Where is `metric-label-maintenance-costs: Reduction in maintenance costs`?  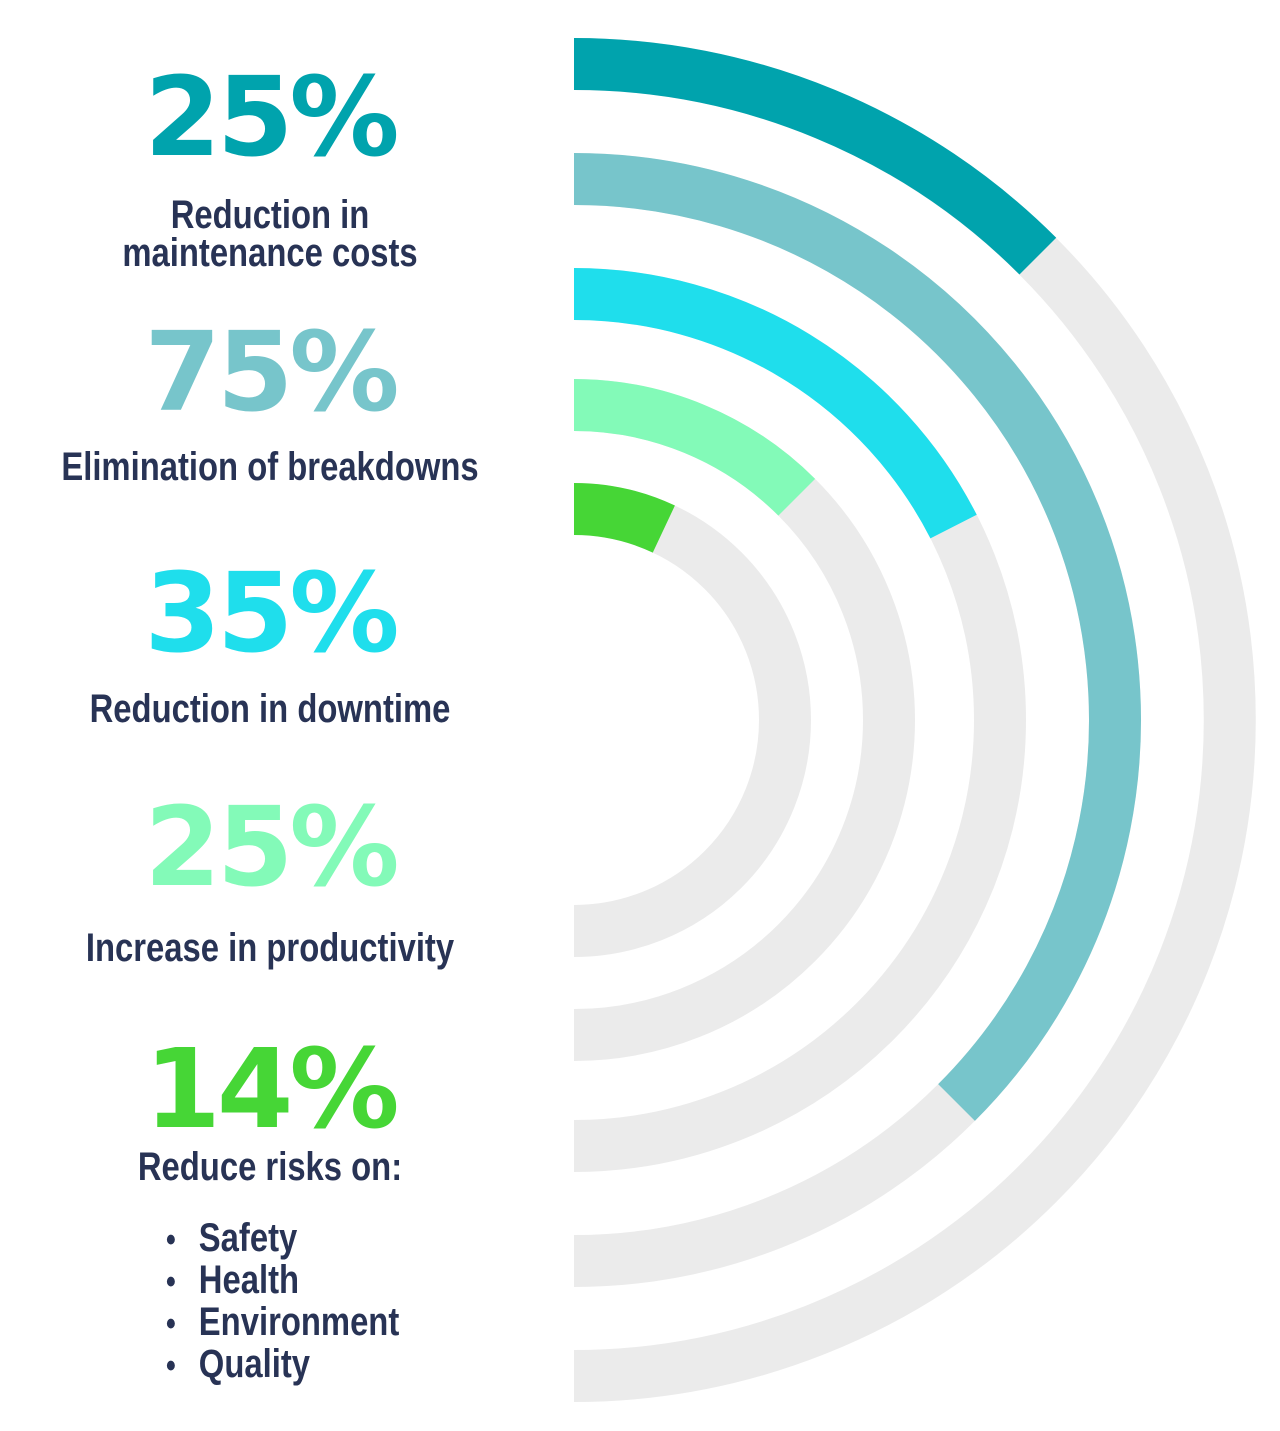 metric-label-maintenance-costs: Reduction in maintenance costs is located at coordinates (270, 234).